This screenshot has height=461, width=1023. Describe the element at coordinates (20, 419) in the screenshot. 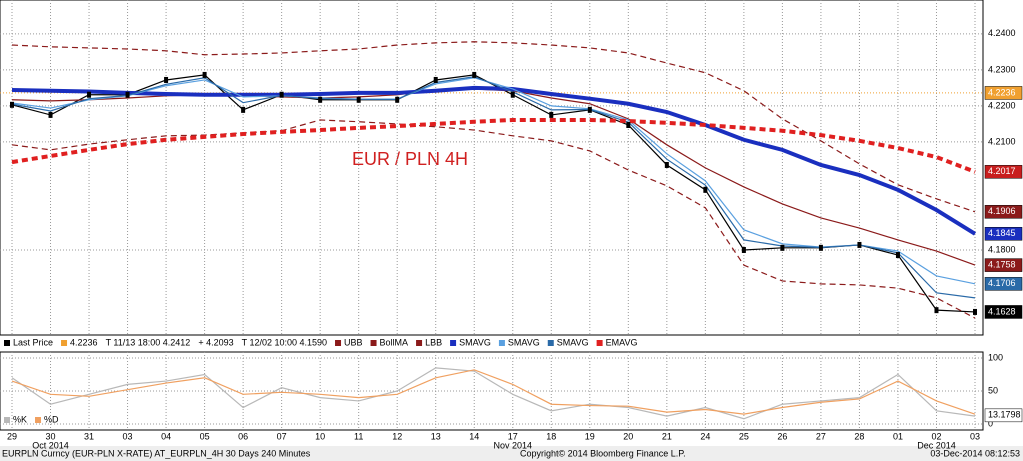

I see `legend-text: %K` at that location.